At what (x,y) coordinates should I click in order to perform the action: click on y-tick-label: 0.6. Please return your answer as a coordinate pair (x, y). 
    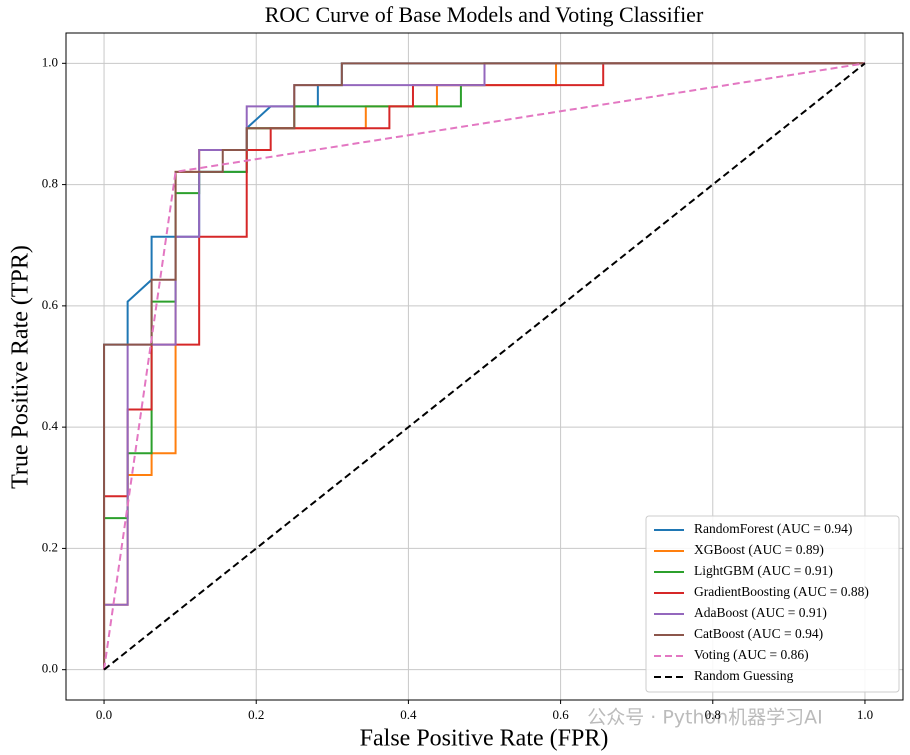
    Looking at the image, I should click on (50, 304).